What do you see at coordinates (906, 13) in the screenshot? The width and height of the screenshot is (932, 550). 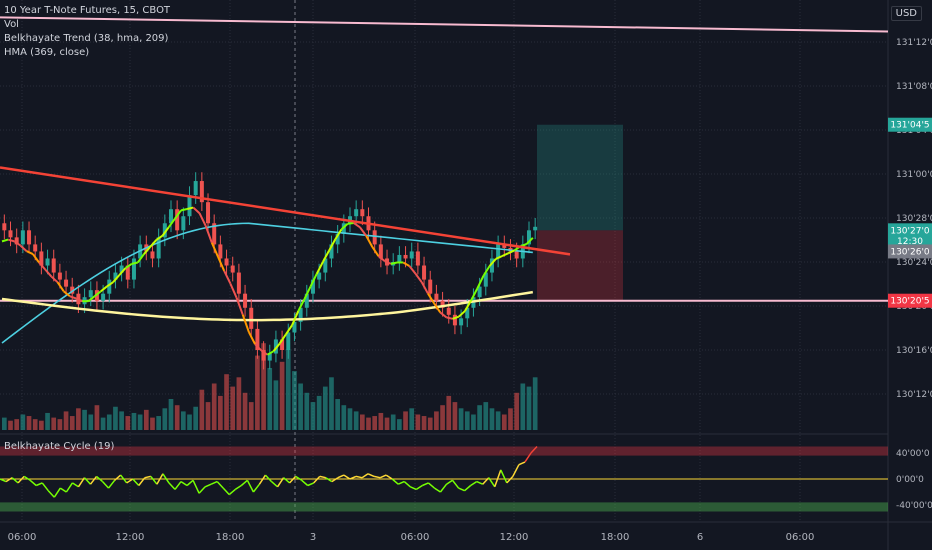 I see `currency-label: USD` at bounding box center [906, 13].